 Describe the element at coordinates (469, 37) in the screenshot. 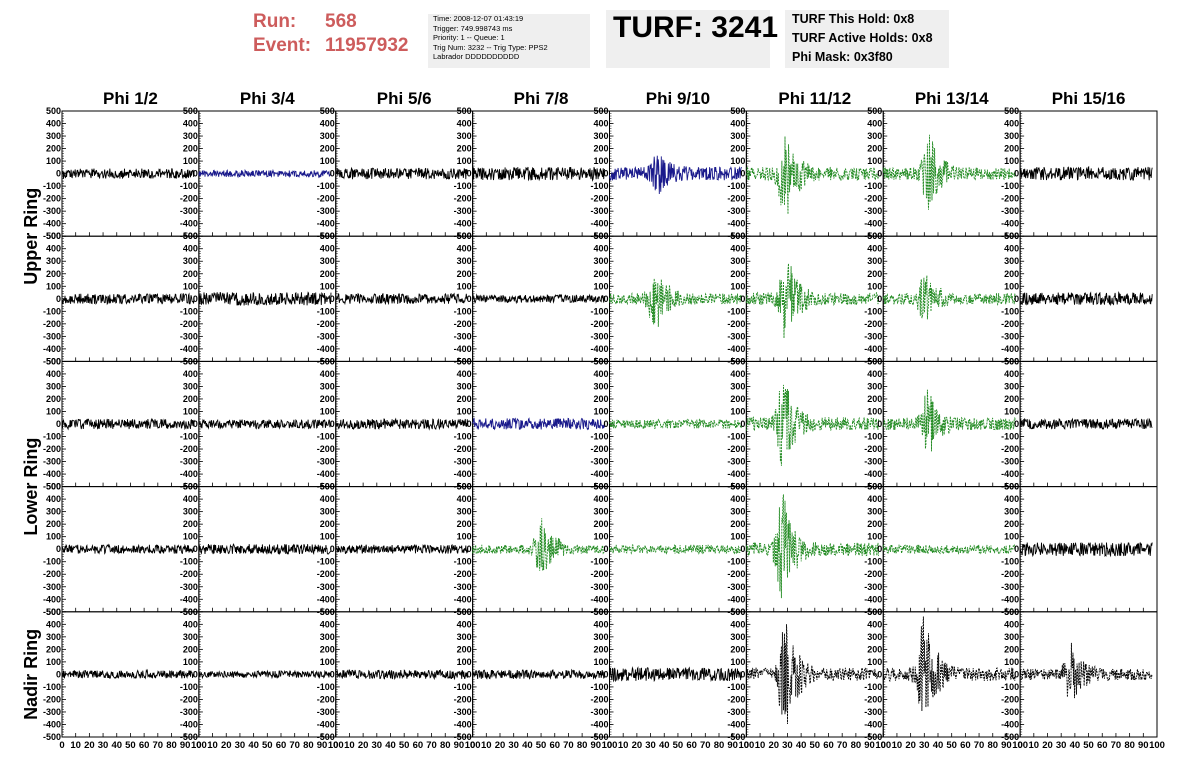

I see `trigger-priority: Priority: 1 -- Queue: 1` at that location.